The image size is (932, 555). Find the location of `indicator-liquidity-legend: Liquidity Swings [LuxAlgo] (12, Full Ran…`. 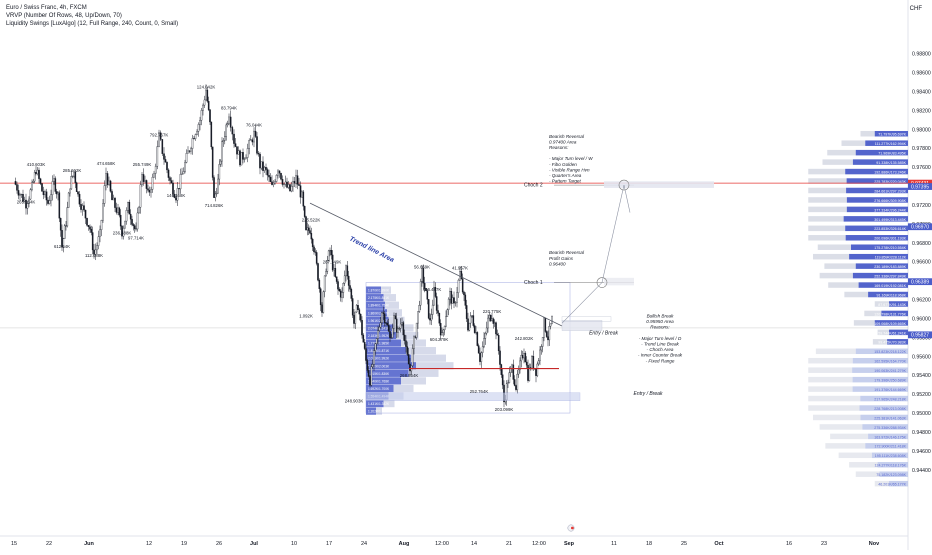

indicator-liquidity-legend: Liquidity Swings [LuxAlgo] (12, Full Ran… is located at coordinates (92, 24).